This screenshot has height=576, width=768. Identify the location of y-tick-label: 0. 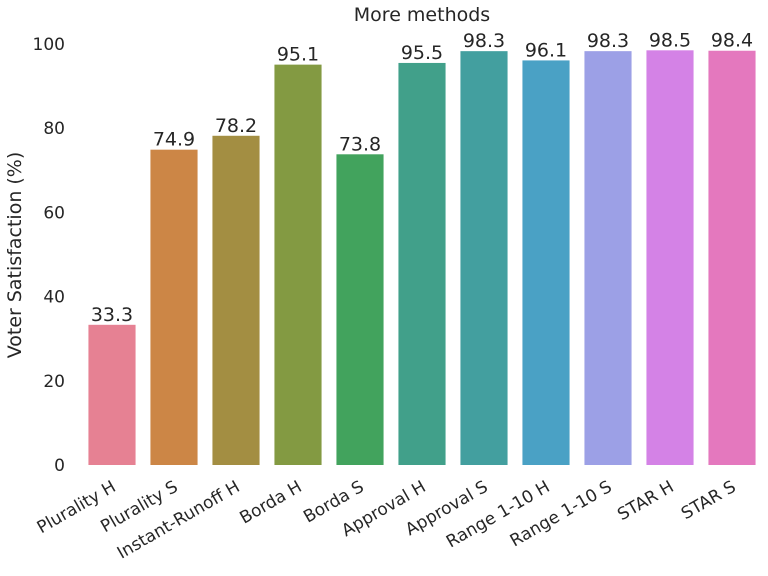
(59, 466).